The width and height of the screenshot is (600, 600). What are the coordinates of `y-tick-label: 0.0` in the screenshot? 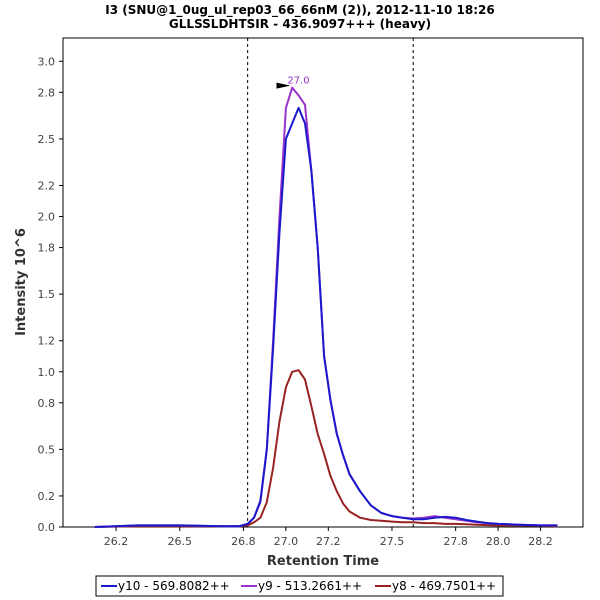 It's located at (47, 527).